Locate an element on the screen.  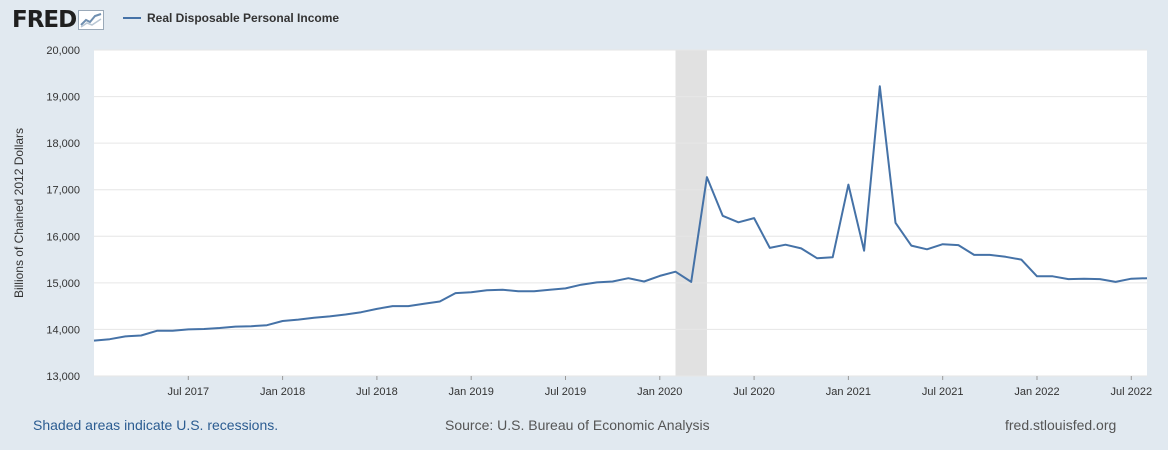
x-tick-label: Jul 2017 is located at coordinates (189, 392).